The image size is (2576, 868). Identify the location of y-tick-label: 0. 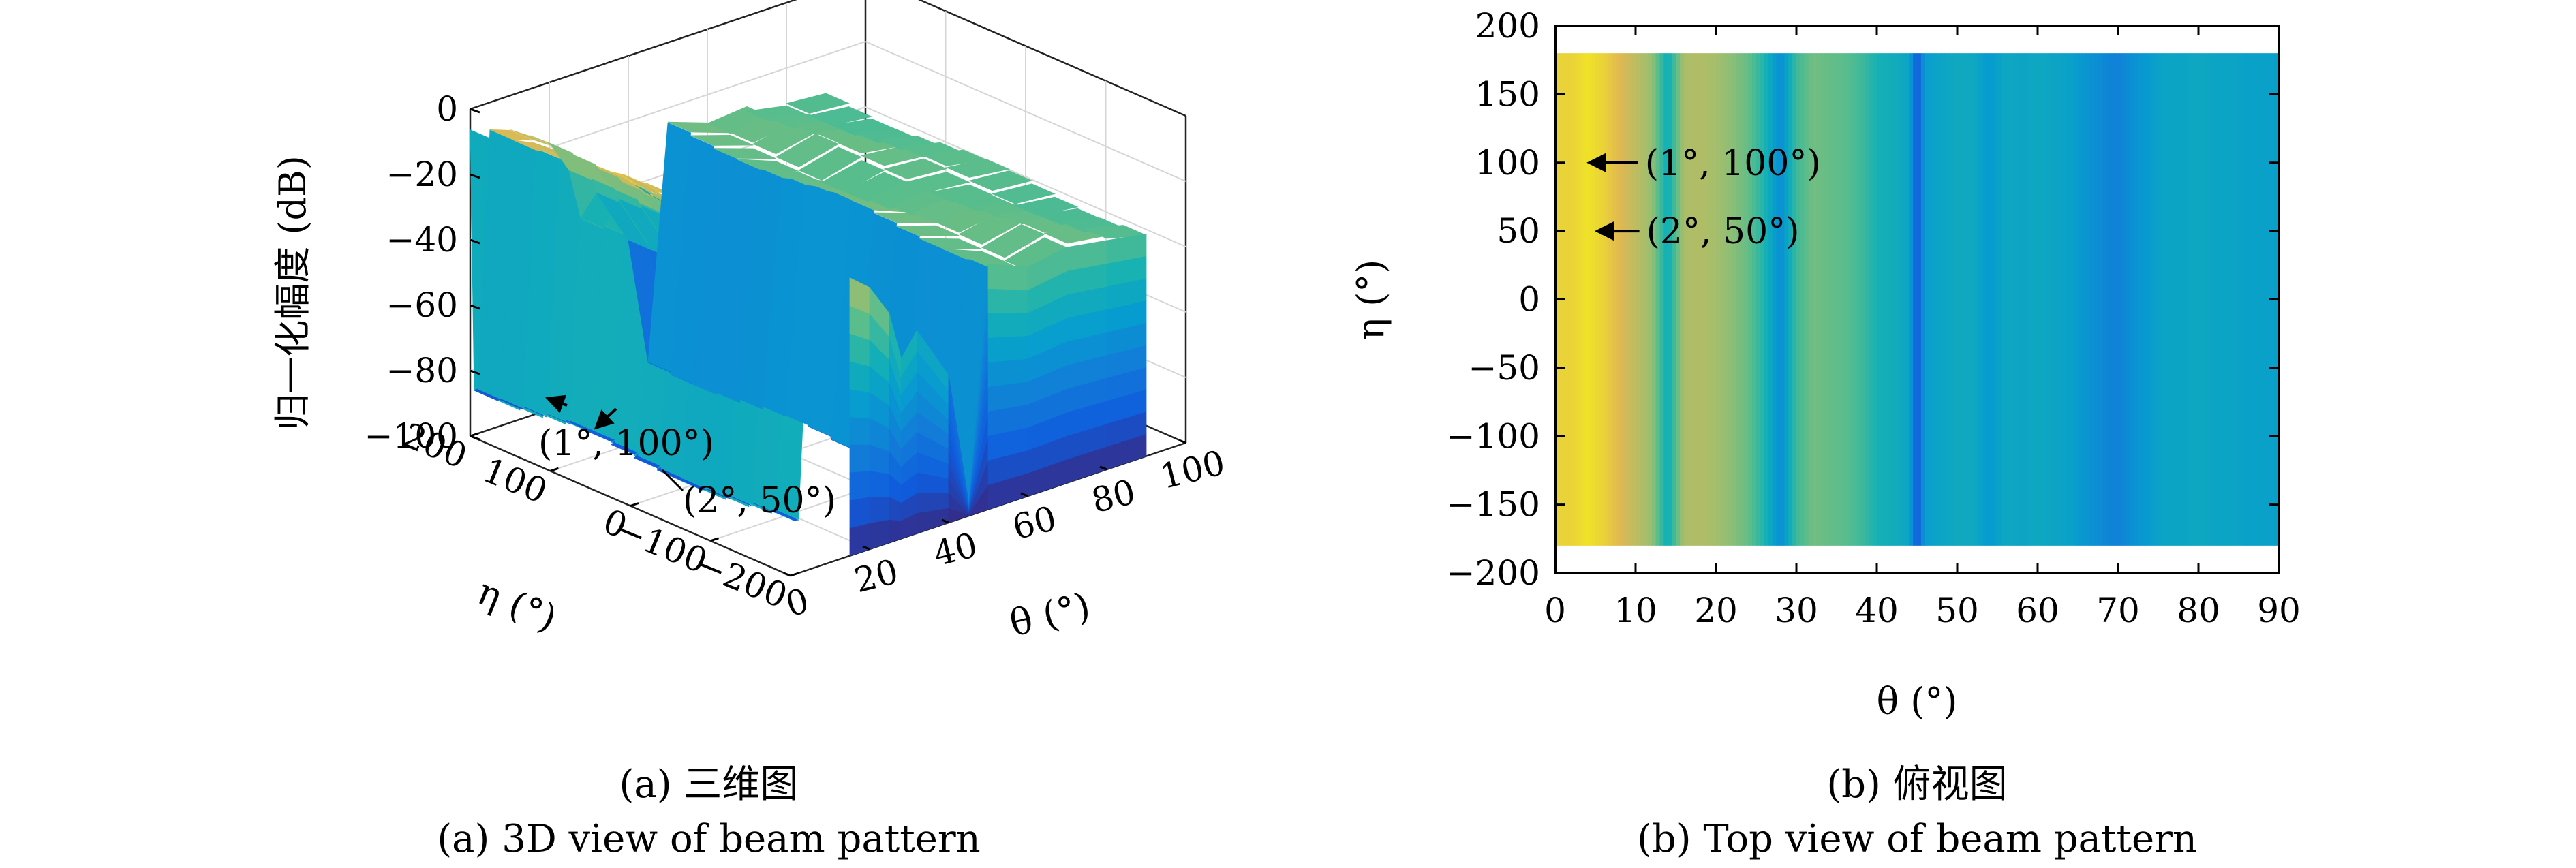
(1529, 300).